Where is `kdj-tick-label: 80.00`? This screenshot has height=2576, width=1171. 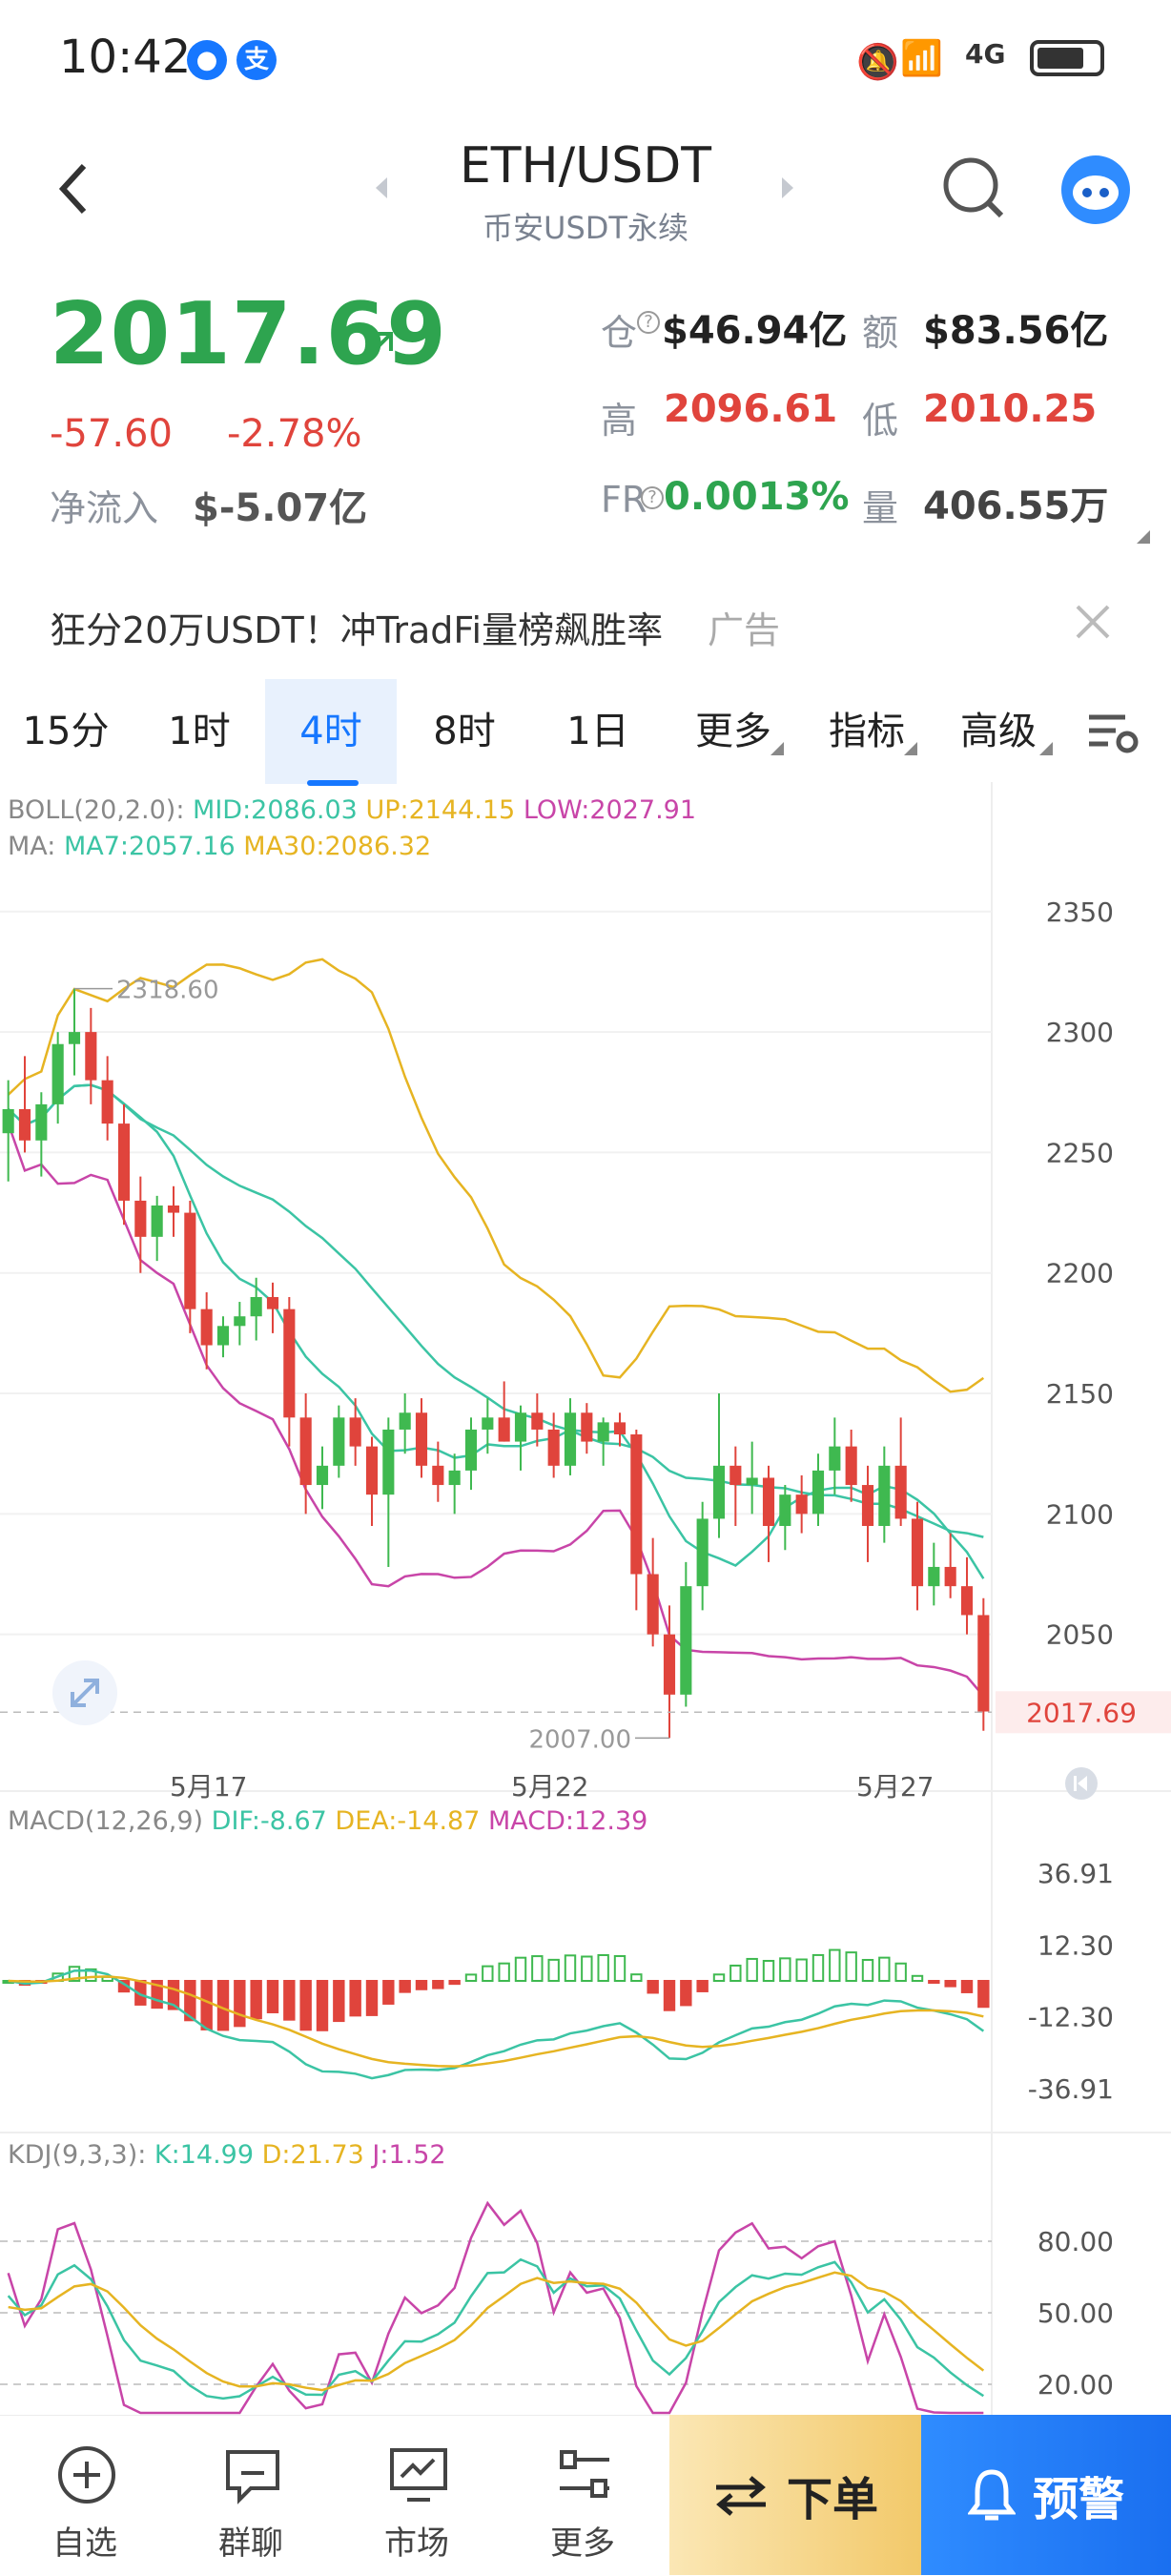
kdj-tick-label: 80.00 is located at coordinates (1075, 2241).